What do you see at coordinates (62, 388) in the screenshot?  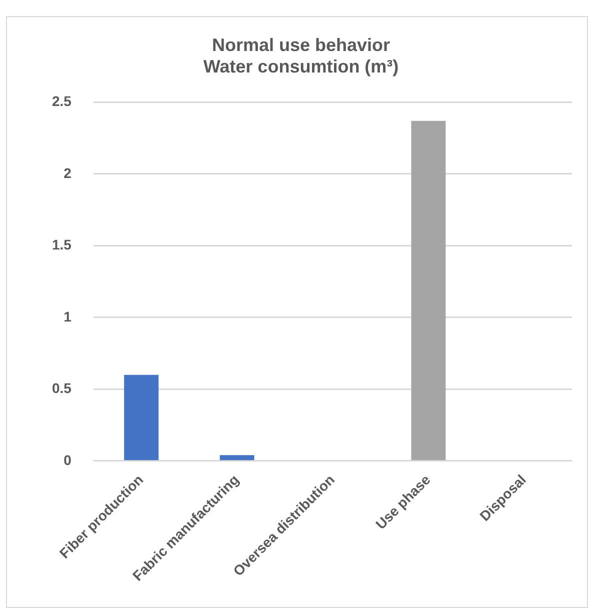 I see `y-tick-label: 0.5` at bounding box center [62, 388].